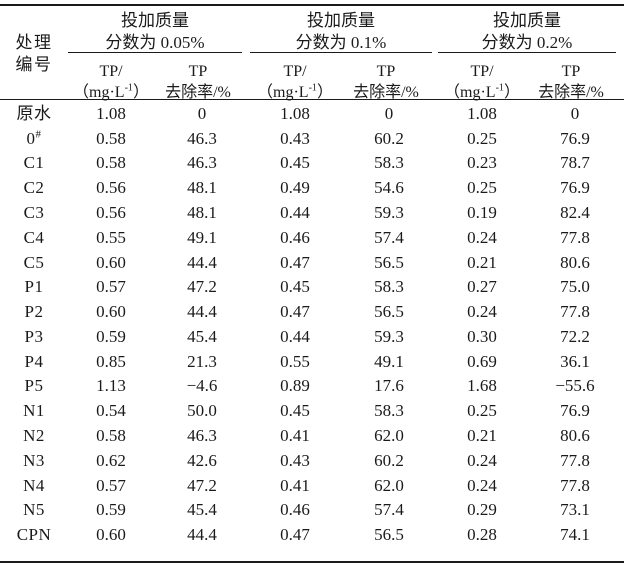 This screenshot has height=584, width=624. I want to click on row-label: N3, so click(34, 460).